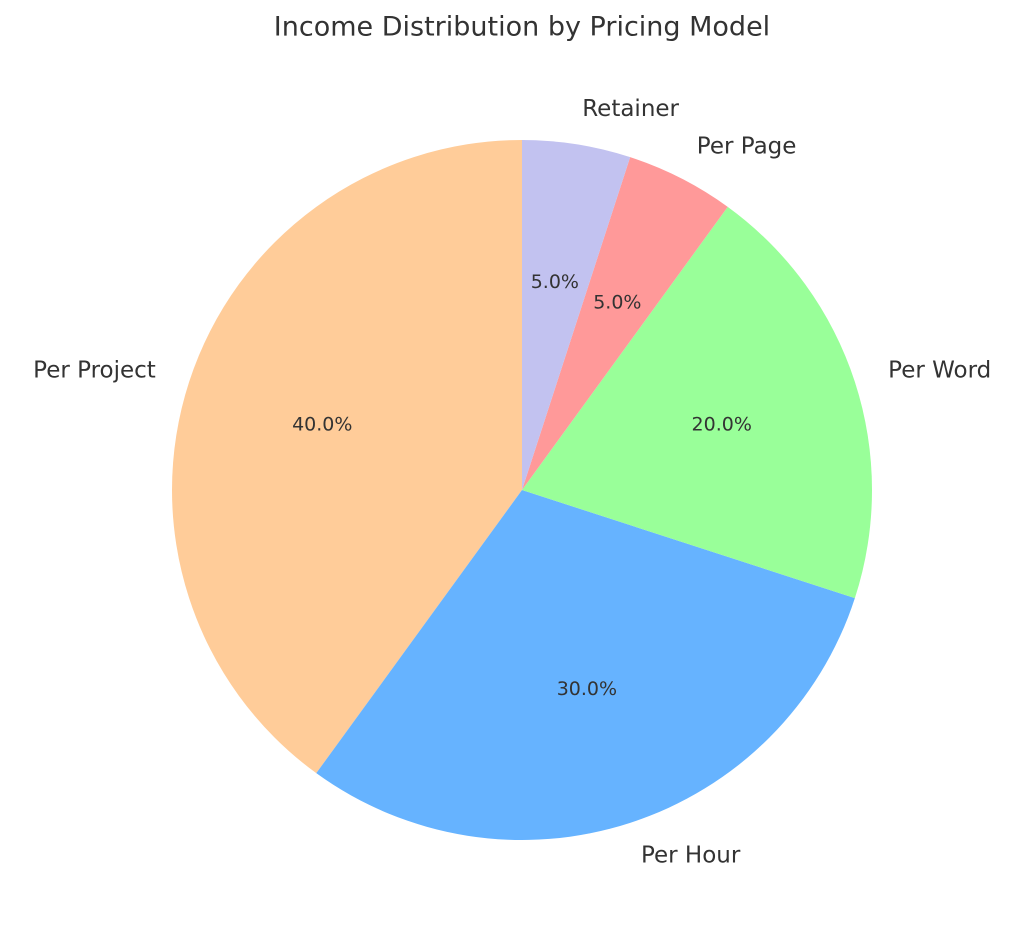  Describe the element at coordinates (587, 689) in the screenshot. I see `value-label: 30.0%` at that location.